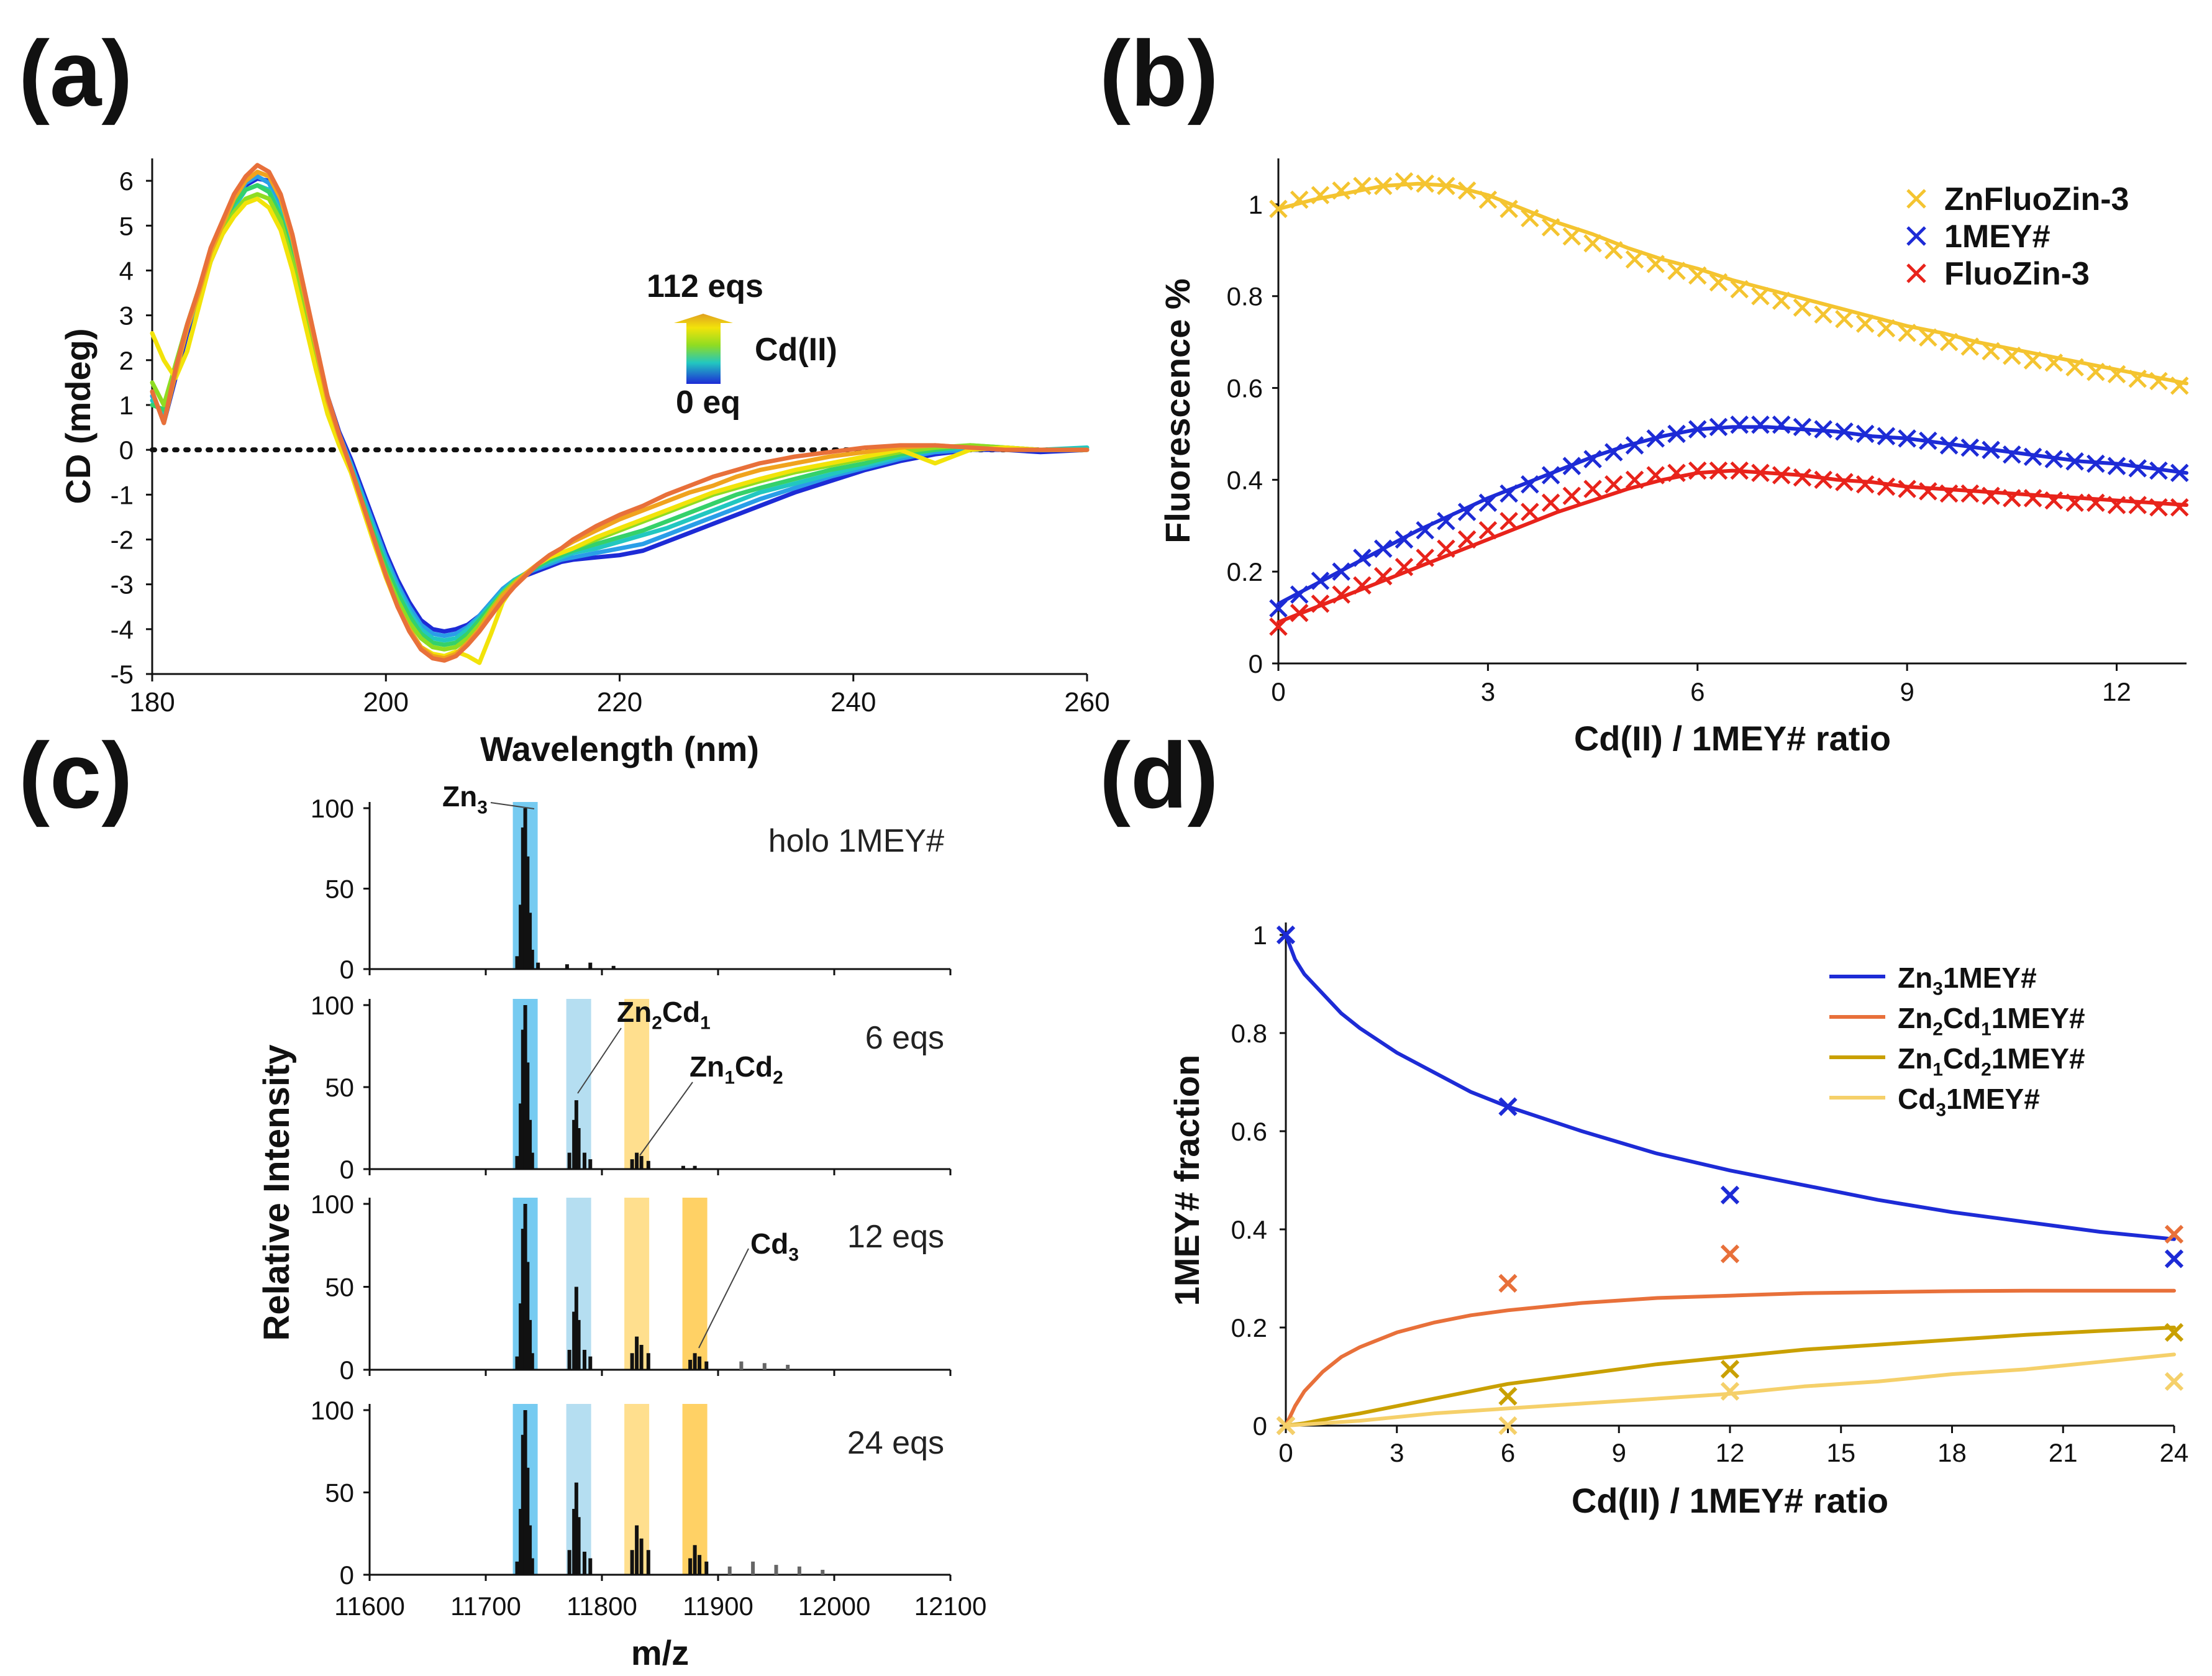  I want to click on x-tick-label: 24, so click(2174, 1452).